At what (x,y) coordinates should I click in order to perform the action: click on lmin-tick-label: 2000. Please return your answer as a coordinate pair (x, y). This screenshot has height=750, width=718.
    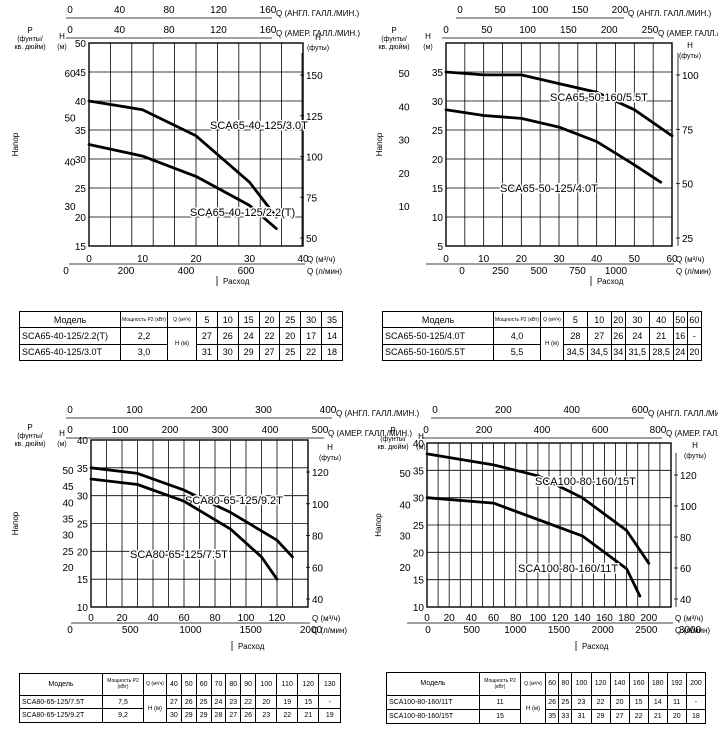
    Looking at the image, I should click on (311, 630).